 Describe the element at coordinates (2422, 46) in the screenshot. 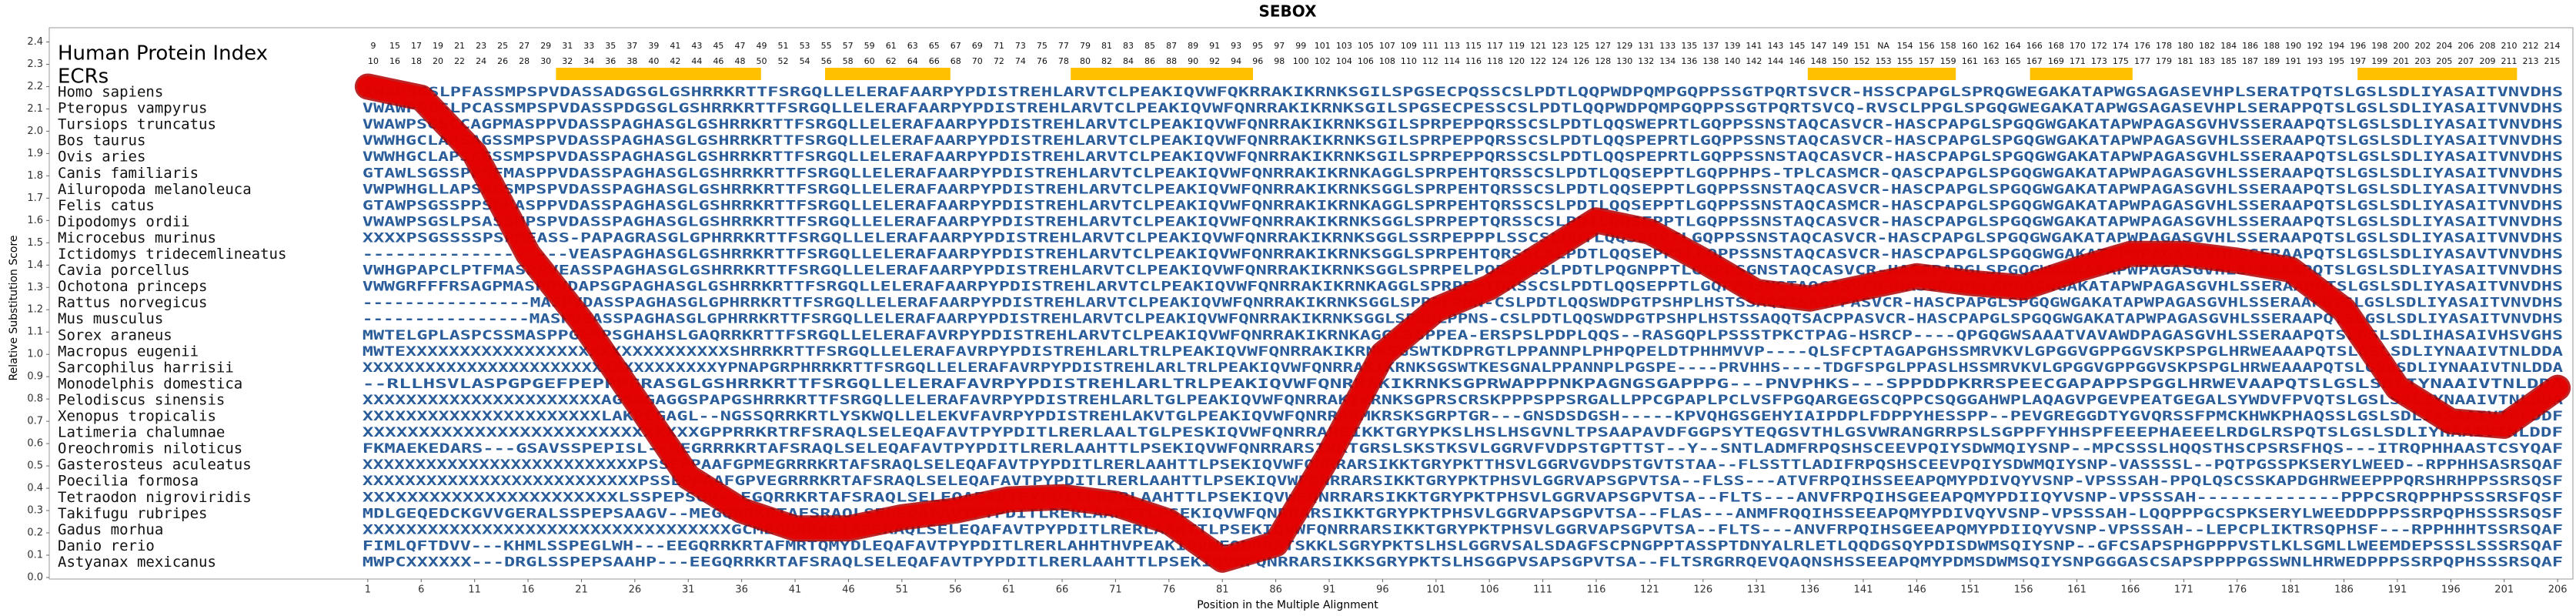

I see `index-number: 202` at that location.